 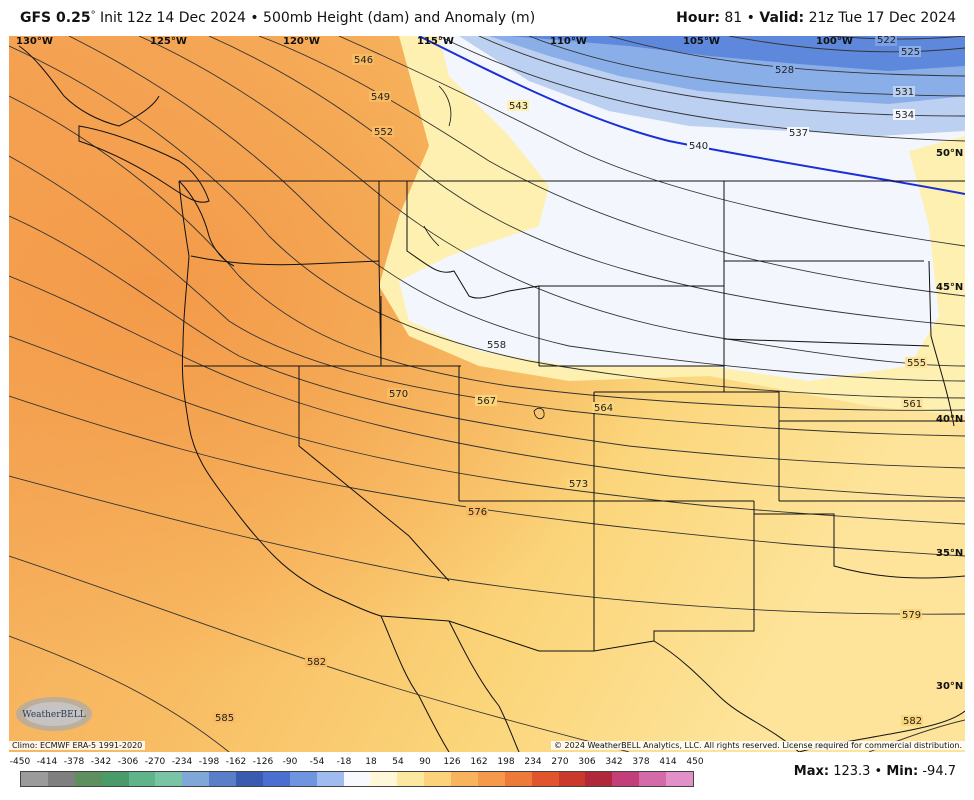 What do you see at coordinates (144, 164) in the screenshot?
I see `vancouver-island` at bounding box center [144, 164].